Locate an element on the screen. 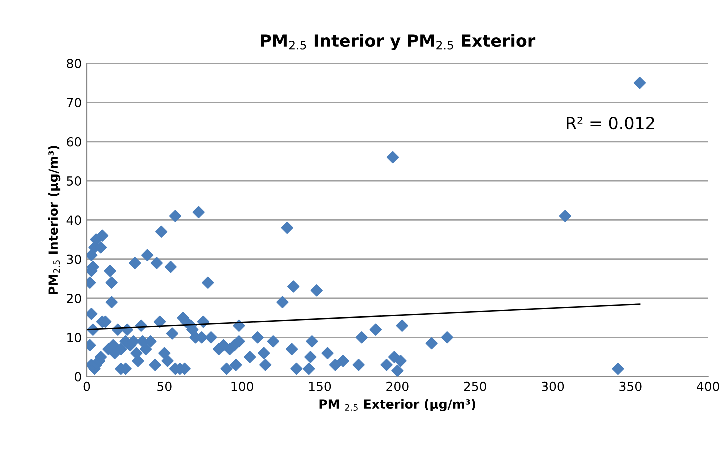 The width and height of the screenshot is (725, 454). y-tick-label: 10 is located at coordinates (75, 338).